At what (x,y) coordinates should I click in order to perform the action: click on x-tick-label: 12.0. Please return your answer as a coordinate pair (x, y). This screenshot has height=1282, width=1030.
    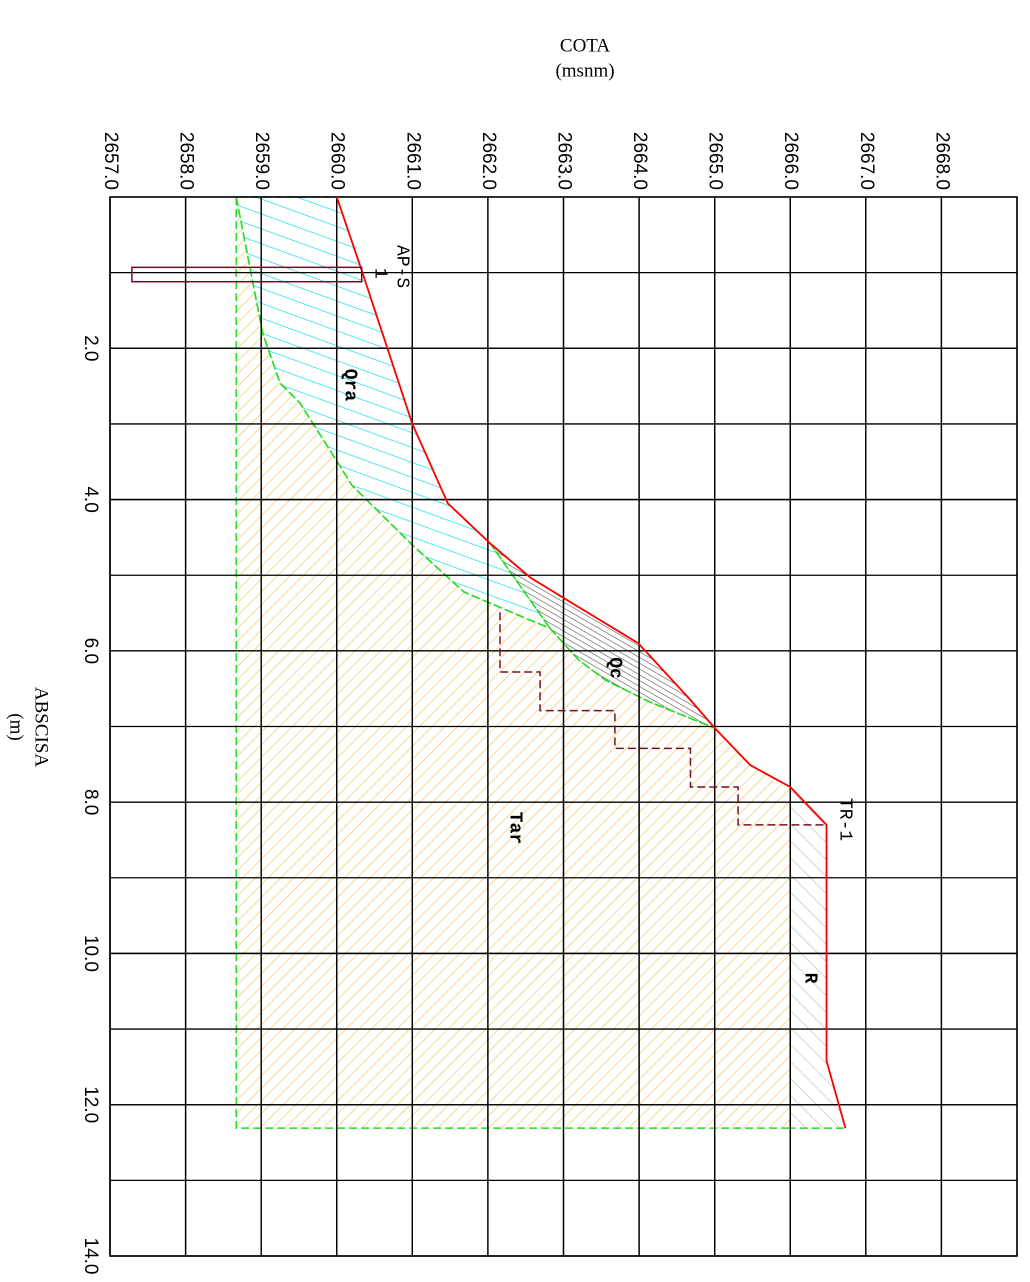
    Looking at the image, I should click on (90, 1104).